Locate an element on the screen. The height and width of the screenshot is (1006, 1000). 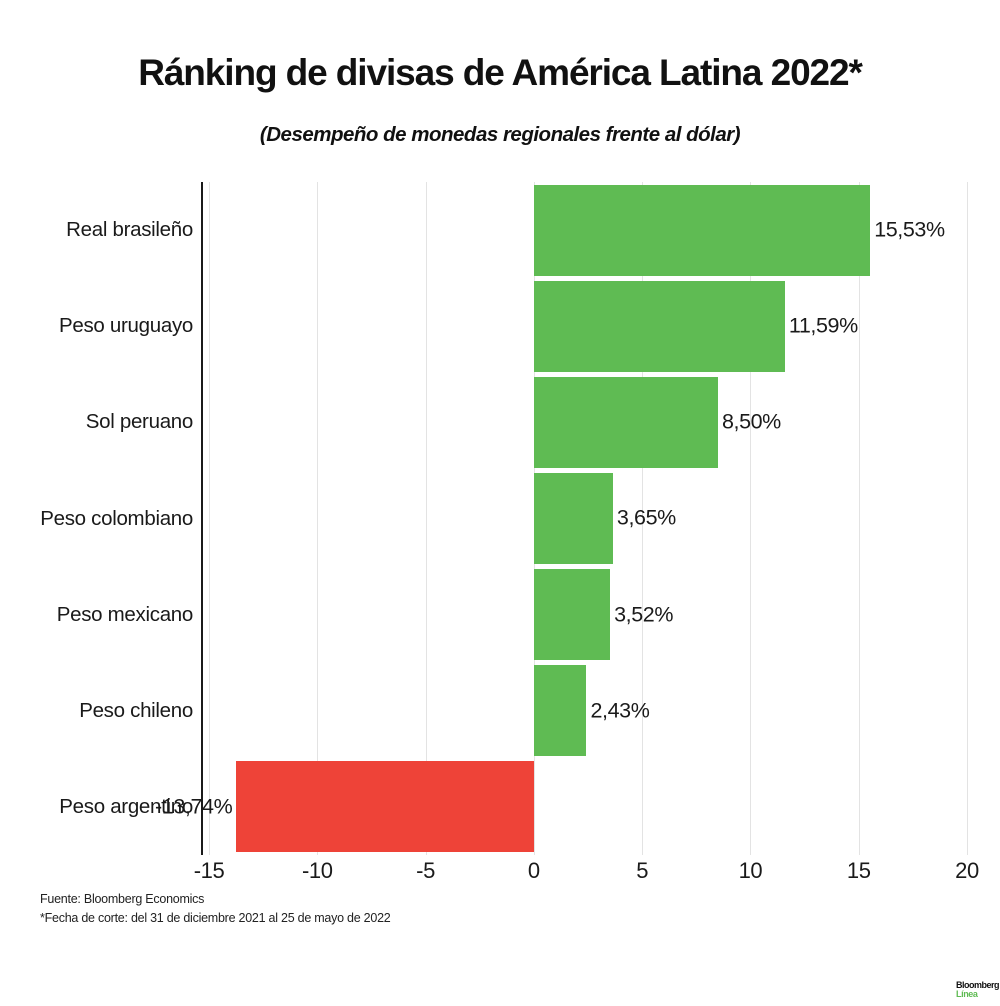
bar-value-label: 3,52% is located at coordinates (644, 614).